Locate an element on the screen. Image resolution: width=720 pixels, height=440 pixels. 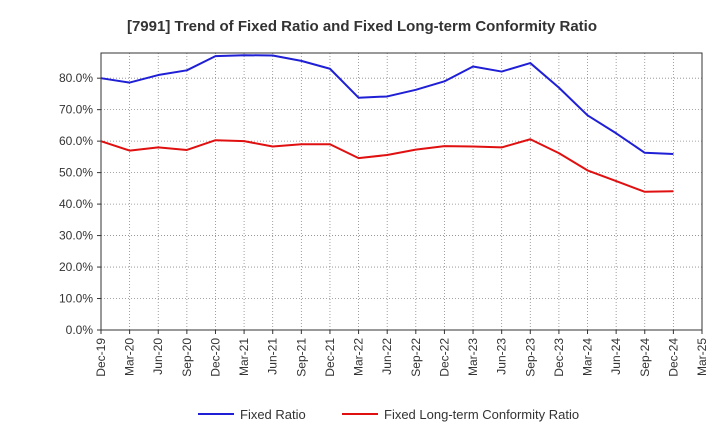
x-tick-label: Jun-22 is located at coordinates (387, 356).